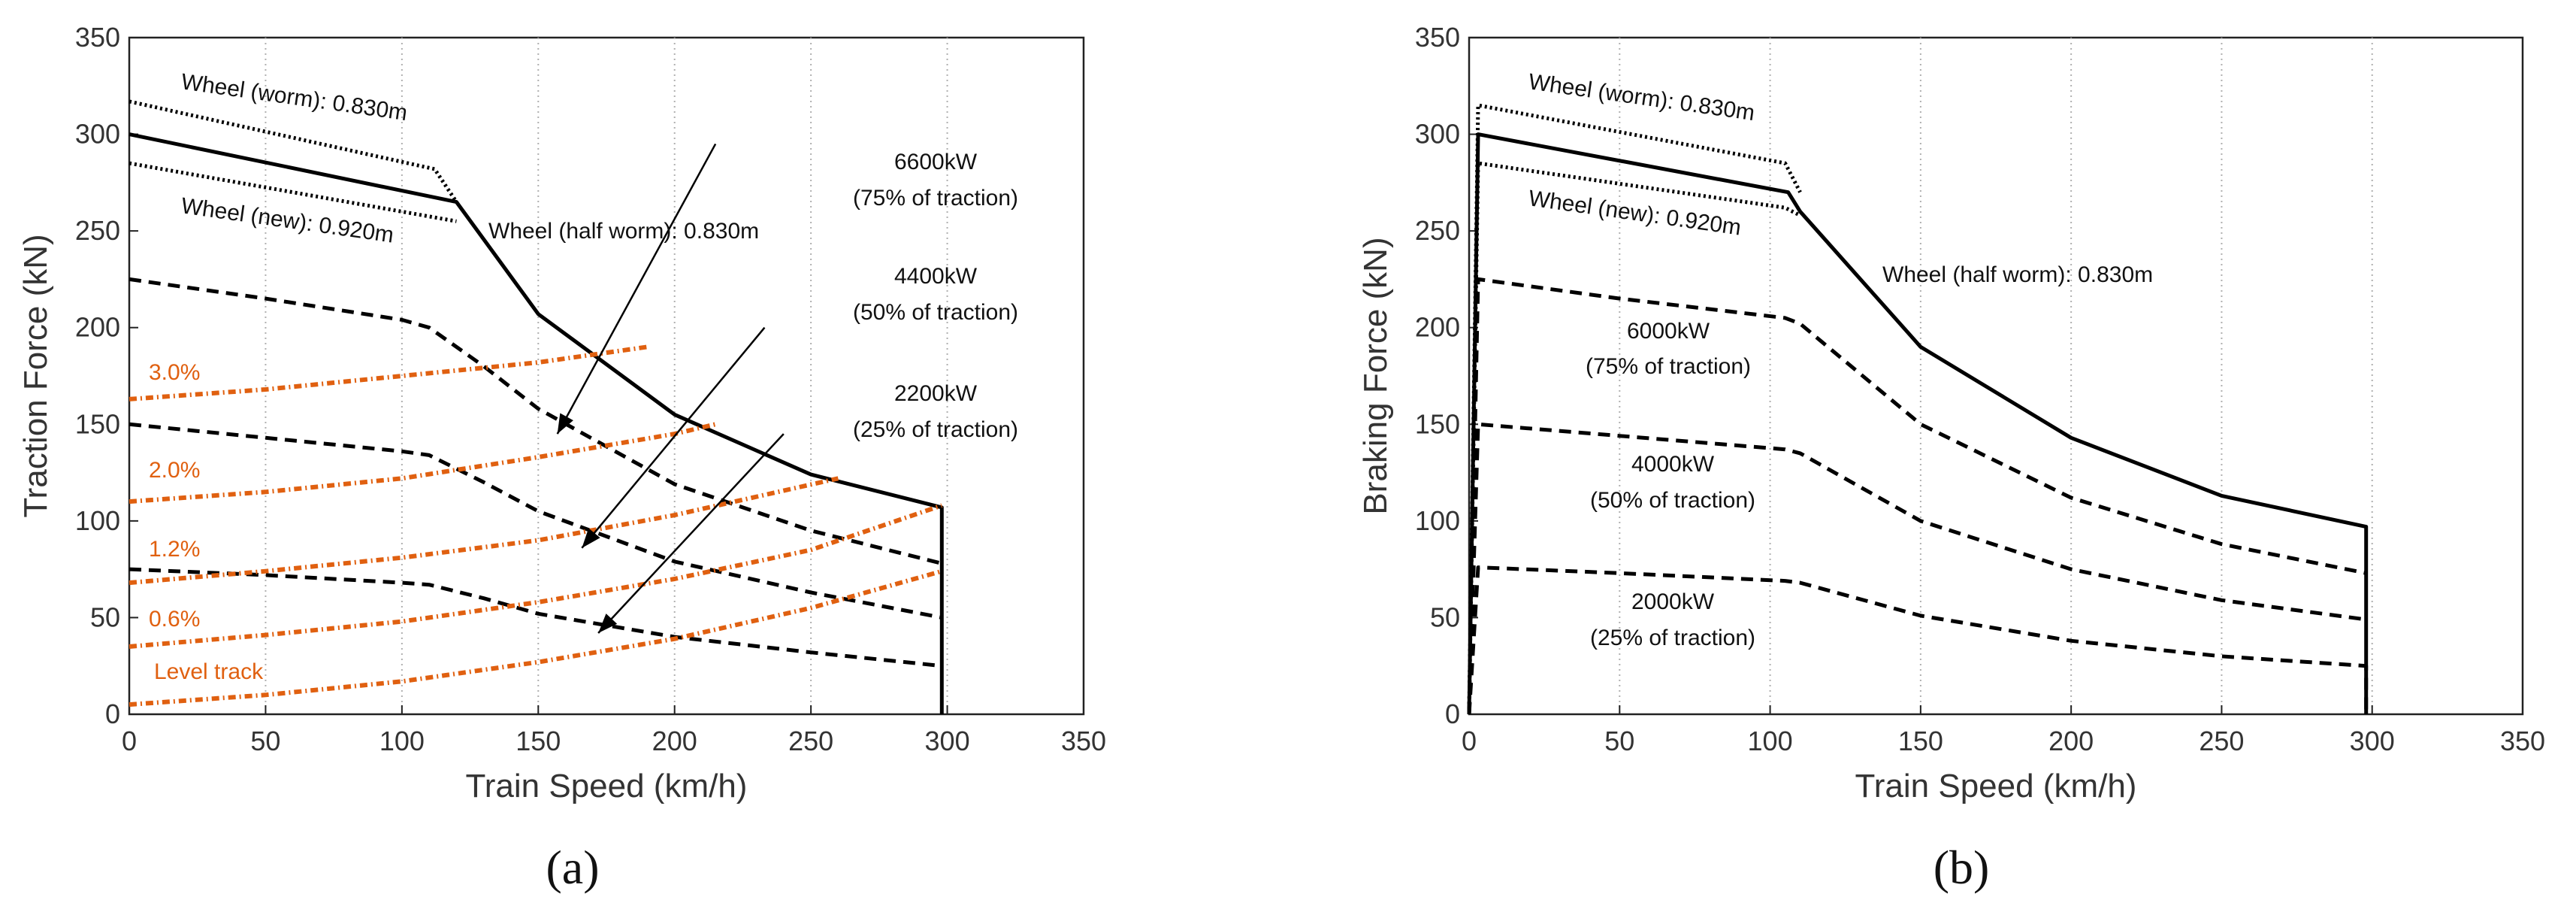 The width and height of the screenshot is (2576, 915). Describe the element at coordinates (174, 372) in the screenshot. I see `label-grade-3-0: 3.0%` at that location.